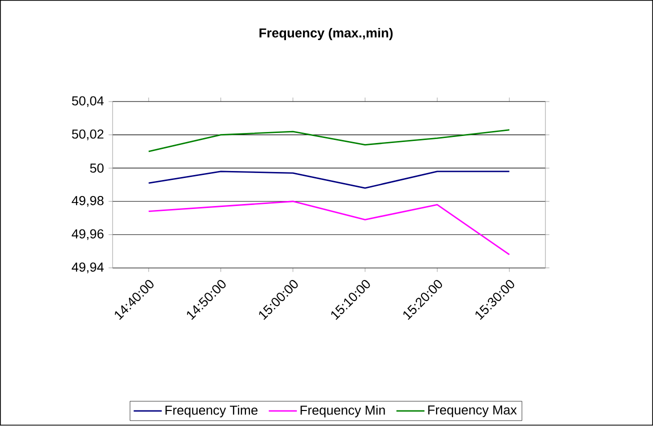 The height and width of the screenshot is (426, 653). What do you see at coordinates (88, 102) in the screenshot?
I see `y-tick-label: 50,04` at bounding box center [88, 102].